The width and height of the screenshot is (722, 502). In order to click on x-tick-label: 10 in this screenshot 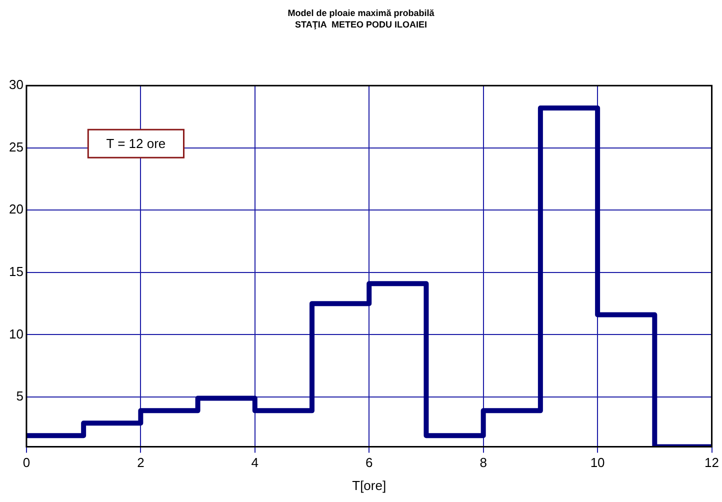, I will do `click(597, 462)`.